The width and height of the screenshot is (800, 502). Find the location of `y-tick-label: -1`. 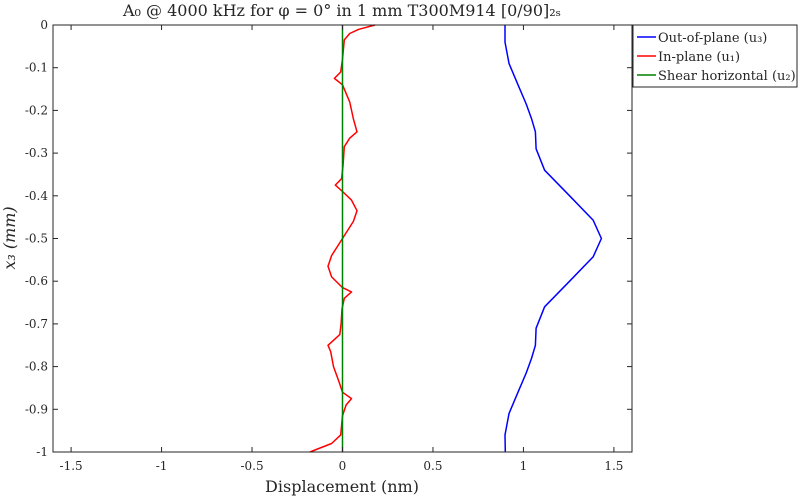

y-tick-label: -1 is located at coordinates (42, 452).